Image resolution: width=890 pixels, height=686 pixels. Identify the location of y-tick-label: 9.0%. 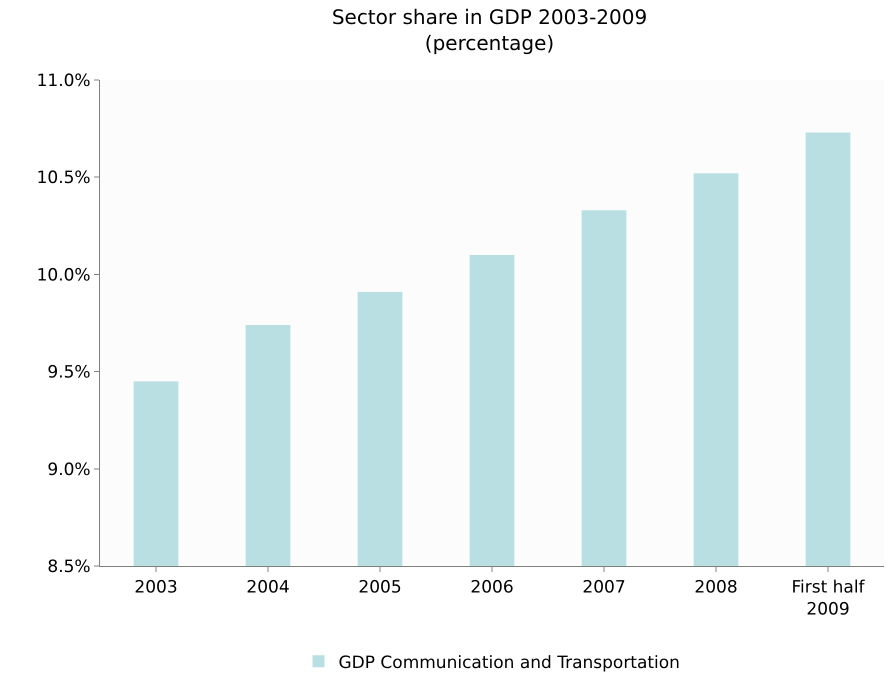
(69, 470).